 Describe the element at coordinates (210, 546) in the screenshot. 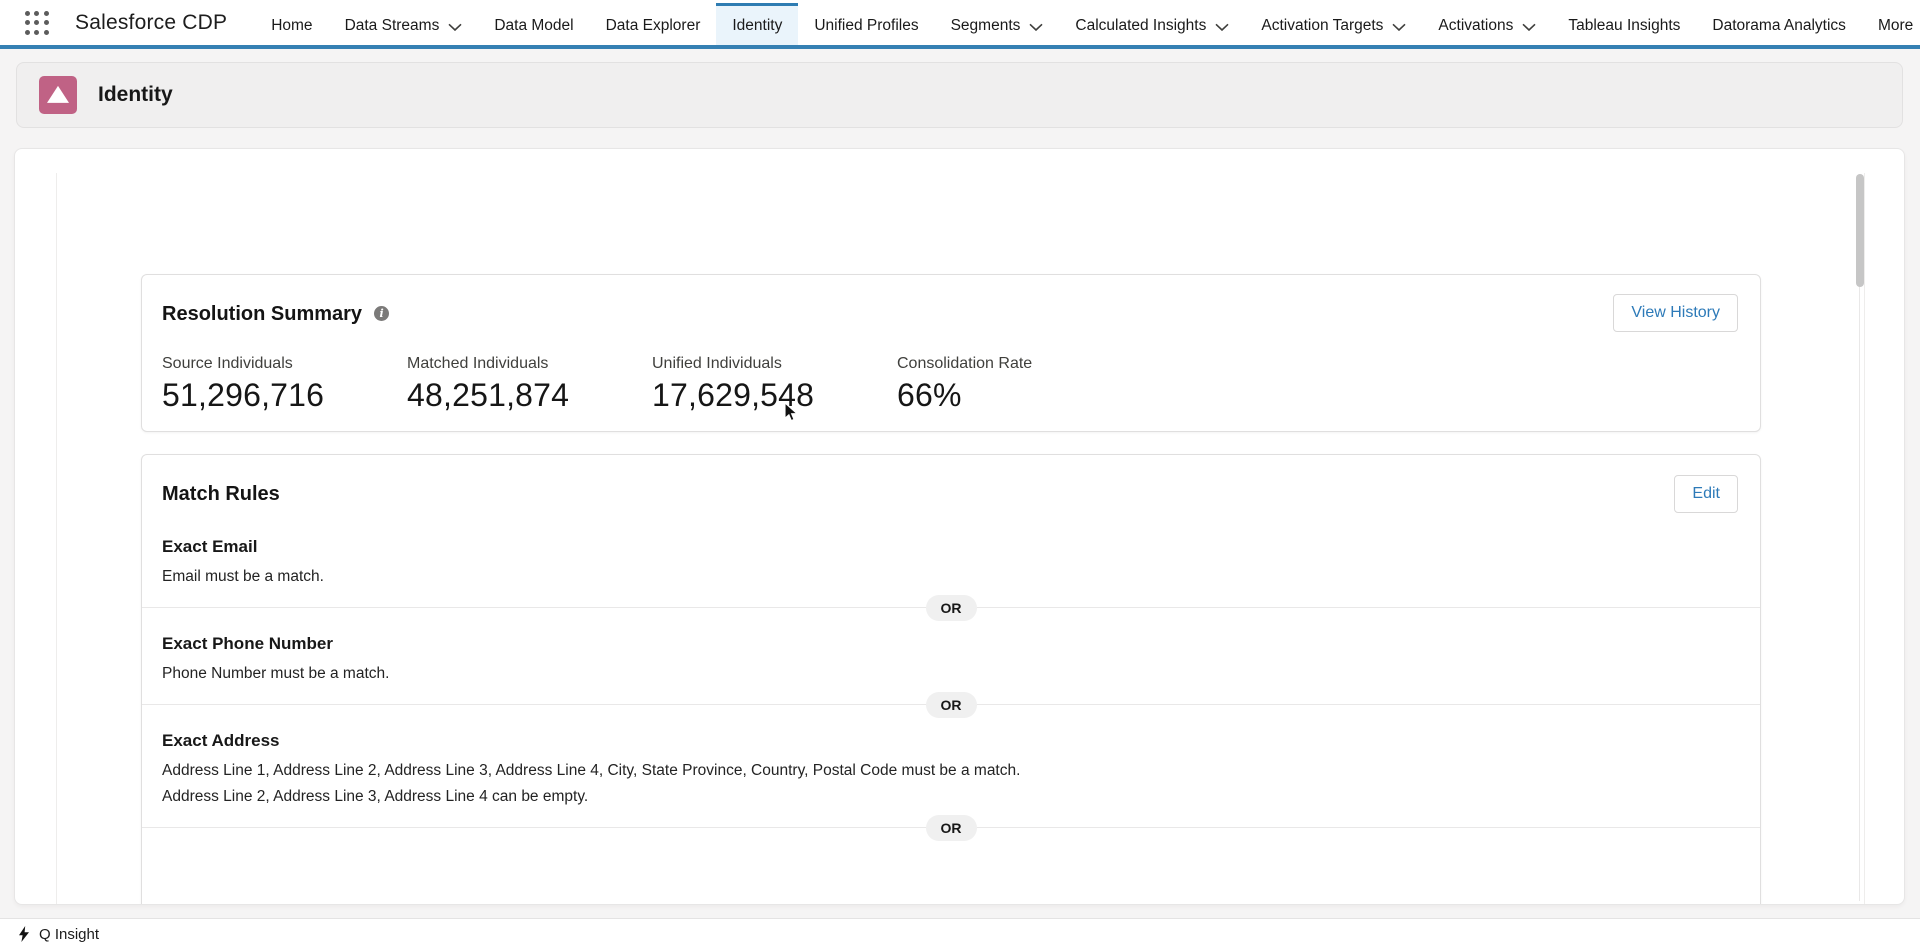

I see `rule-name: Exact Email` at that location.